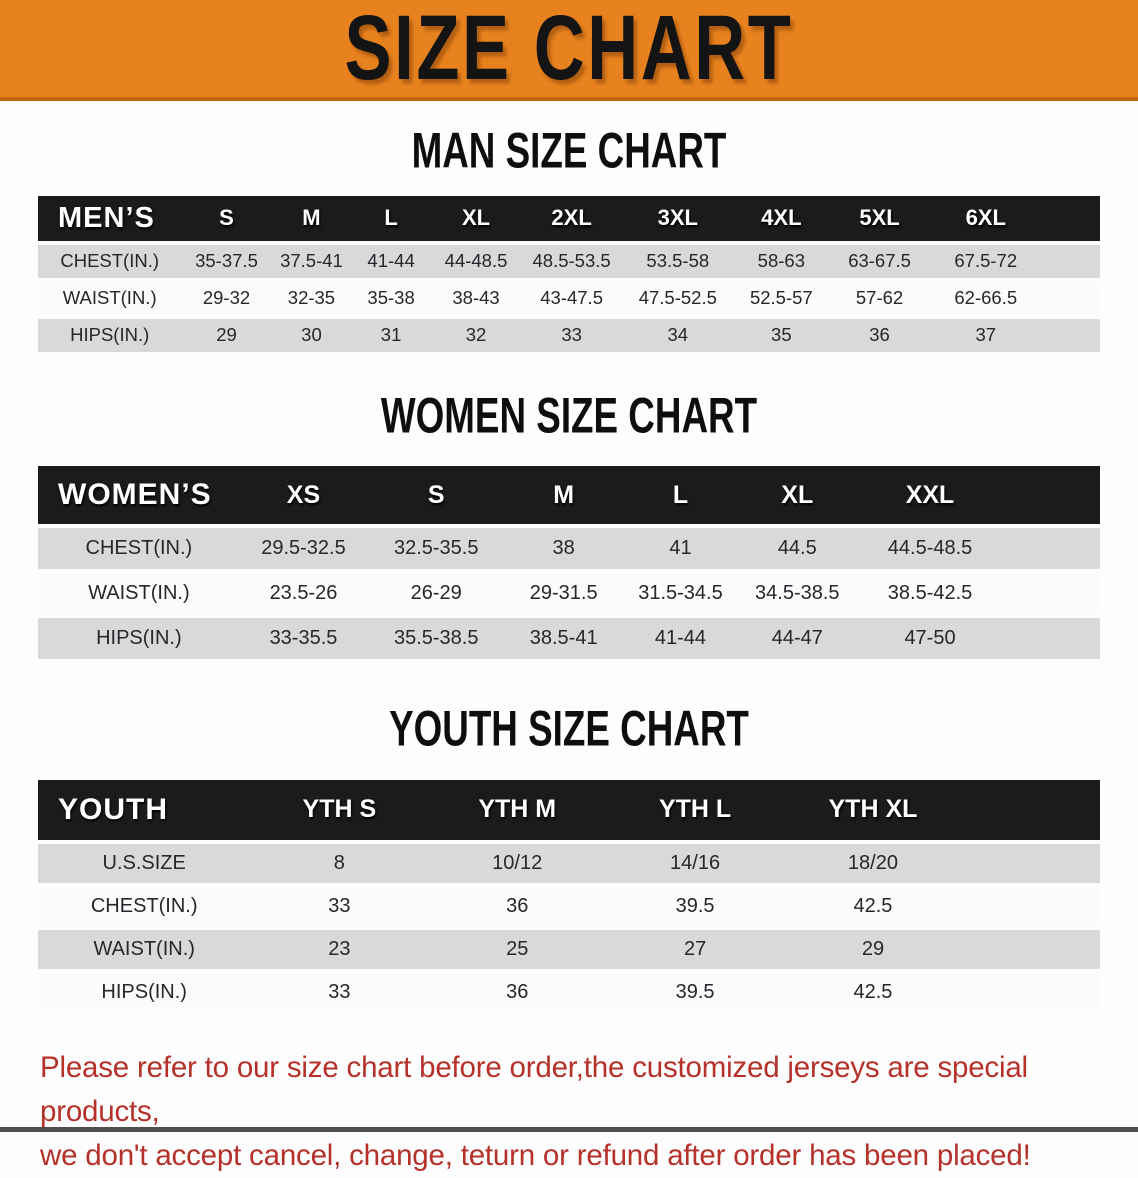  Describe the element at coordinates (476, 335) in the screenshot. I see `size-cell: 32` at that location.